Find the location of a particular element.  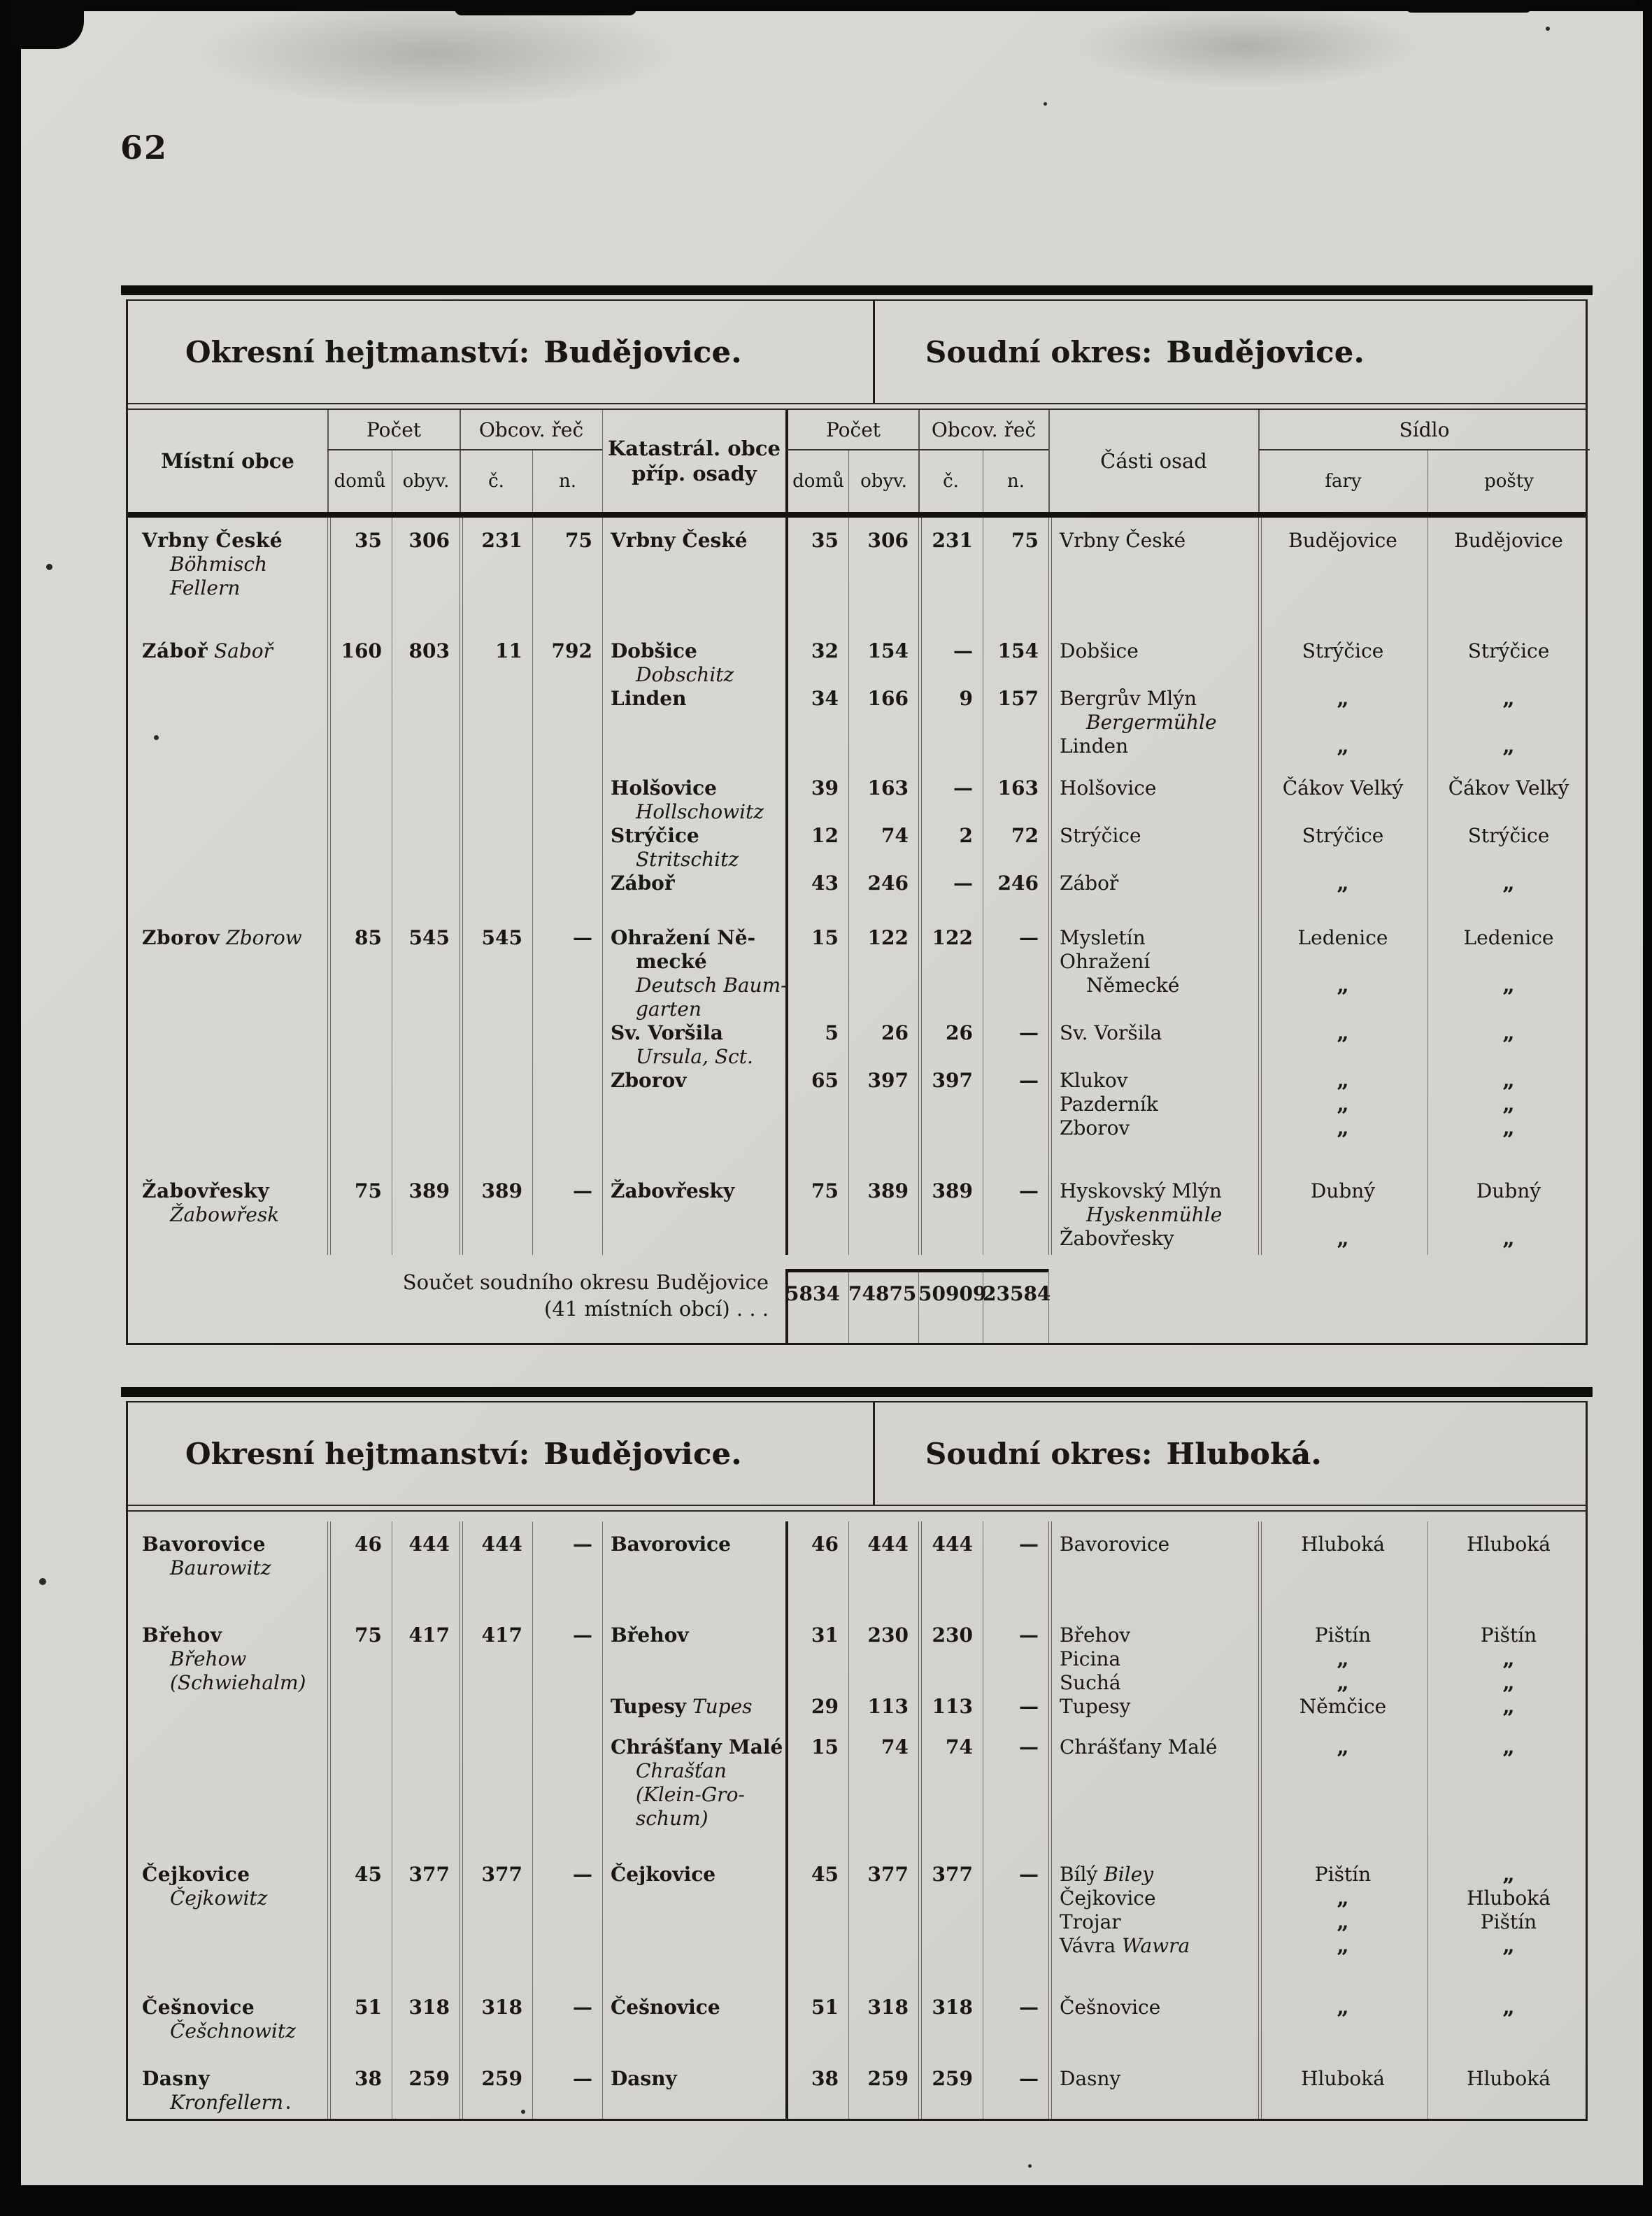

cell-text: 9 is located at coordinates (966, 699).